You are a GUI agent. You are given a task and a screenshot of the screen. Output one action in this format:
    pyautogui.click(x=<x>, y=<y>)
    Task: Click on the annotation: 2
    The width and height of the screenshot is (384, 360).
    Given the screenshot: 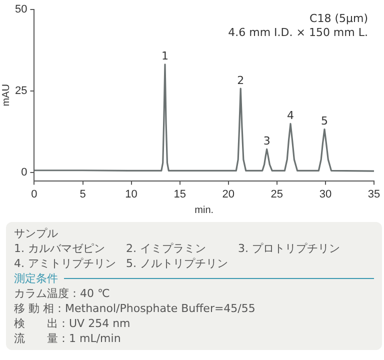 What is the action you would take?
    pyautogui.click(x=240, y=80)
    